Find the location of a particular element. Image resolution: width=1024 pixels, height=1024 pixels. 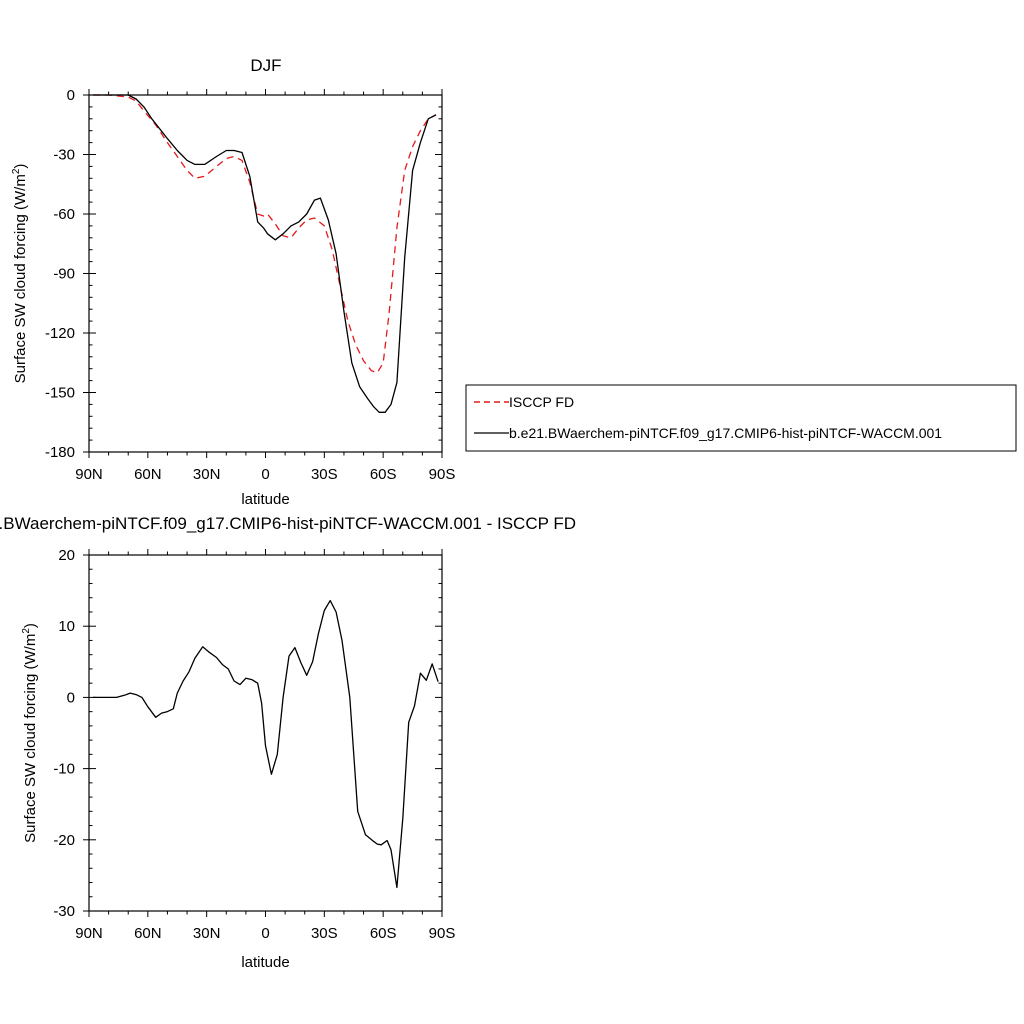

y-tick-label: -180 is located at coordinates (60, 452).